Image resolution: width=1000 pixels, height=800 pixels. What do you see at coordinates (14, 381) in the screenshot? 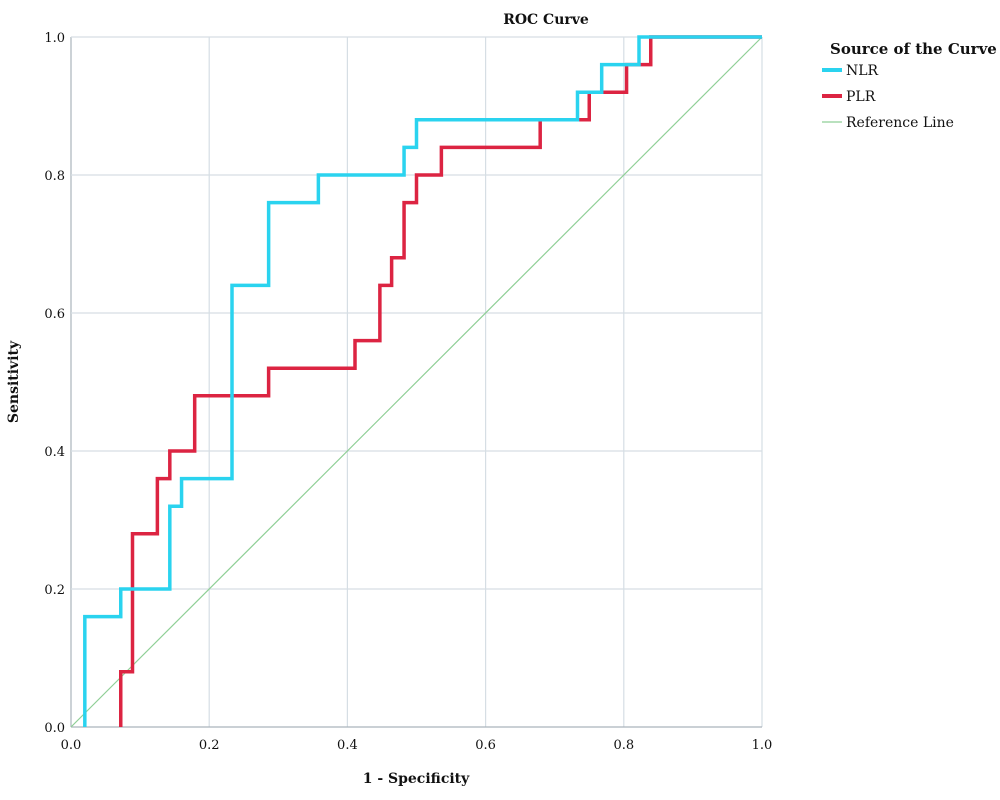
I see `y-axis-label: Sensitivity` at bounding box center [14, 381].